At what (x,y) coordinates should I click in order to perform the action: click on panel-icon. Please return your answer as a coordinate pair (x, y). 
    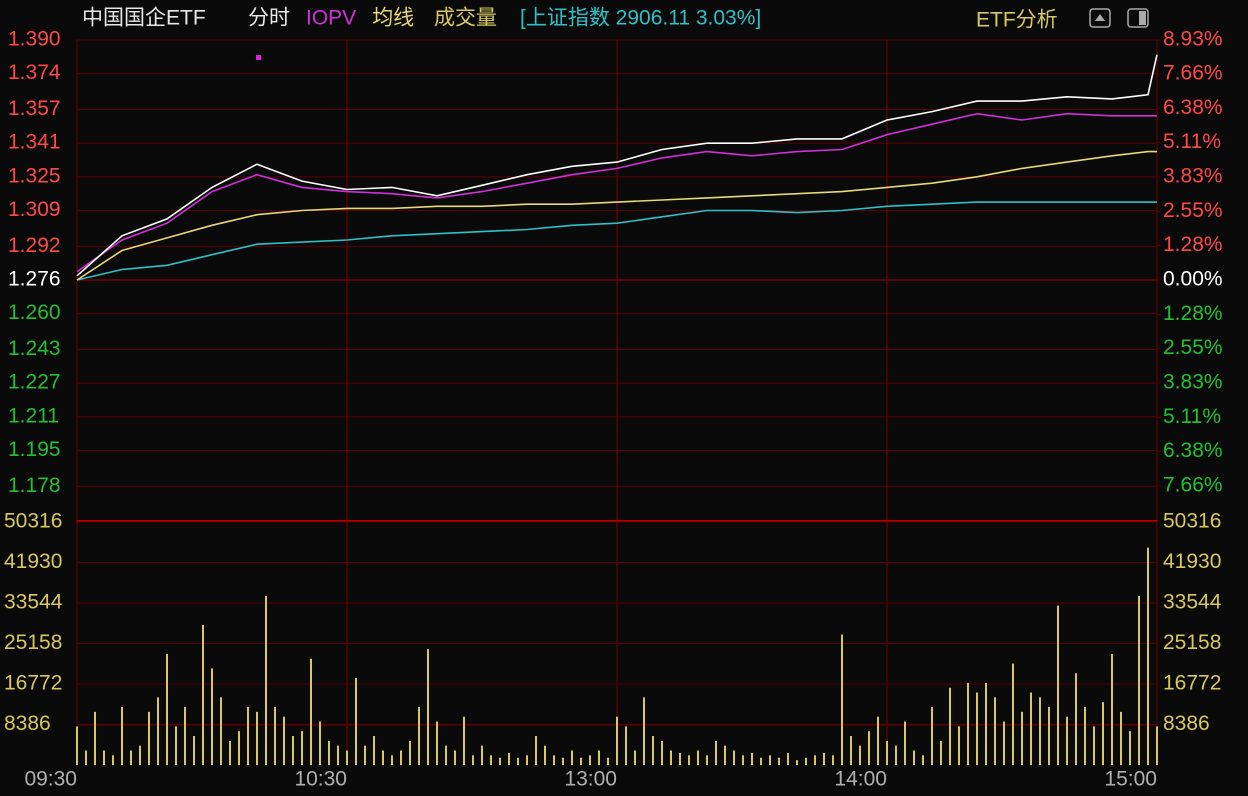
    Looking at the image, I should click on (1138, 18).